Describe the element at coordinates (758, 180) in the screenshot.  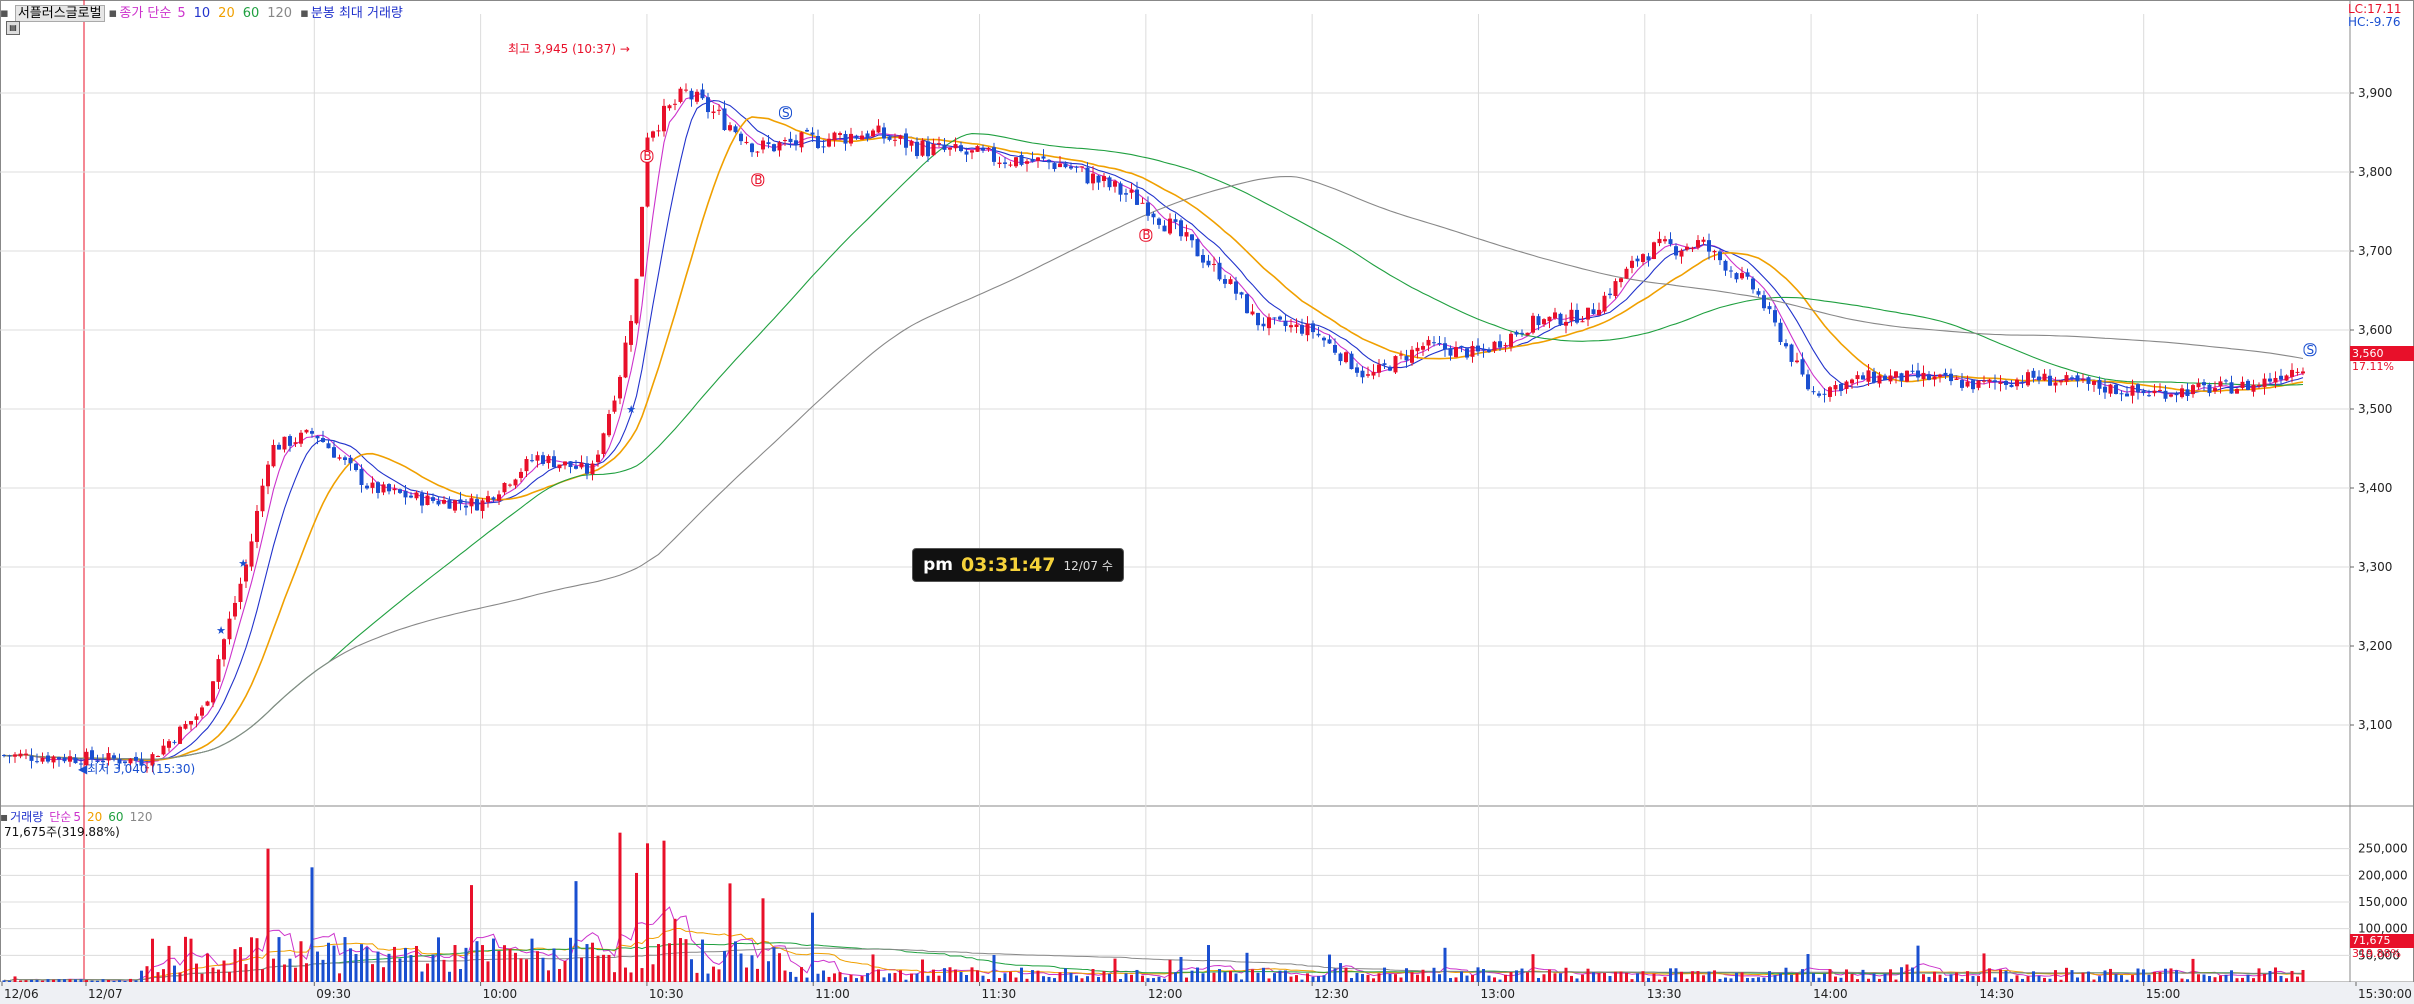
I see `buy-signal-label: B` at that location.